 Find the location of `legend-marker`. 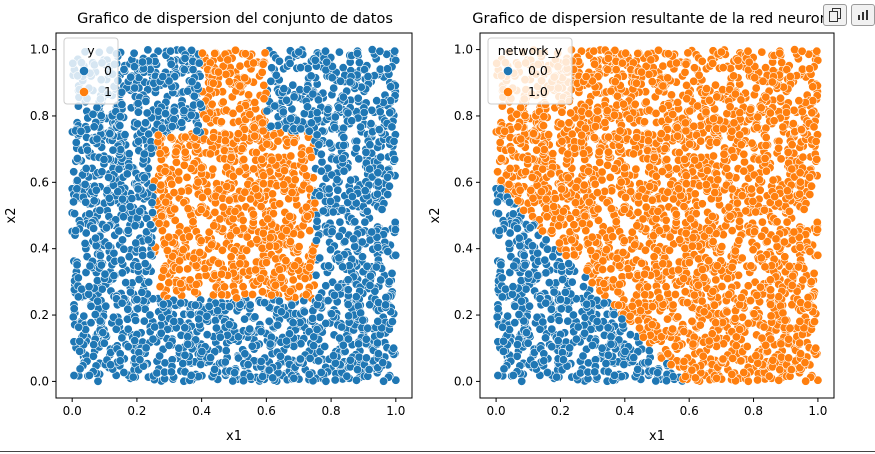

legend-marker is located at coordinates (84, 92).